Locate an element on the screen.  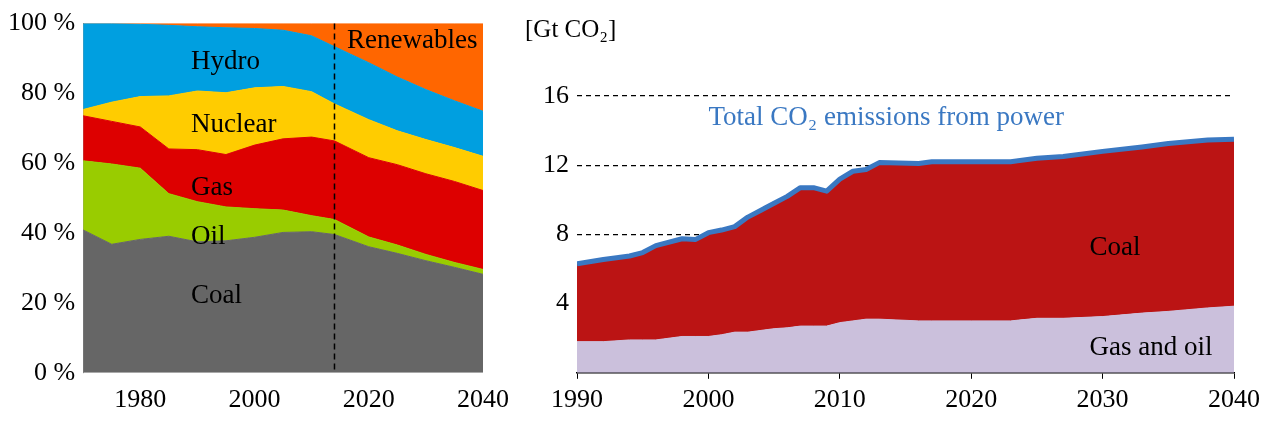
y-tick-label: 80 % is located at coordinates (48, 92).